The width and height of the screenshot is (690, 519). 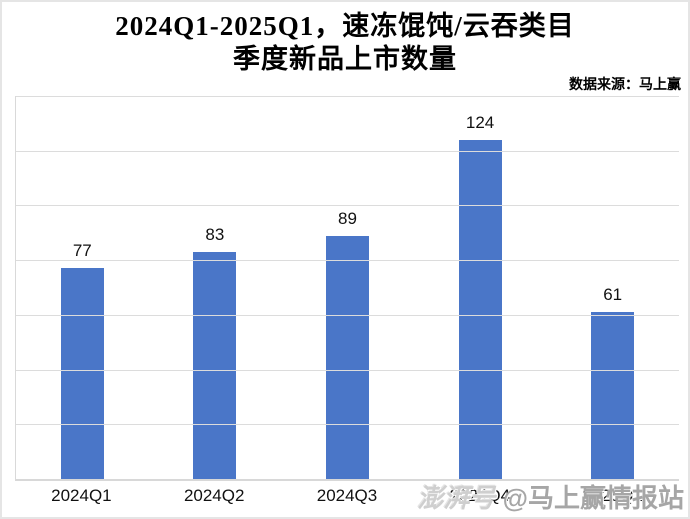 What do you see at coordinates (82, 373) in the screenshot?
I see `bar-2024Q1` at bounding box center [82, 373].